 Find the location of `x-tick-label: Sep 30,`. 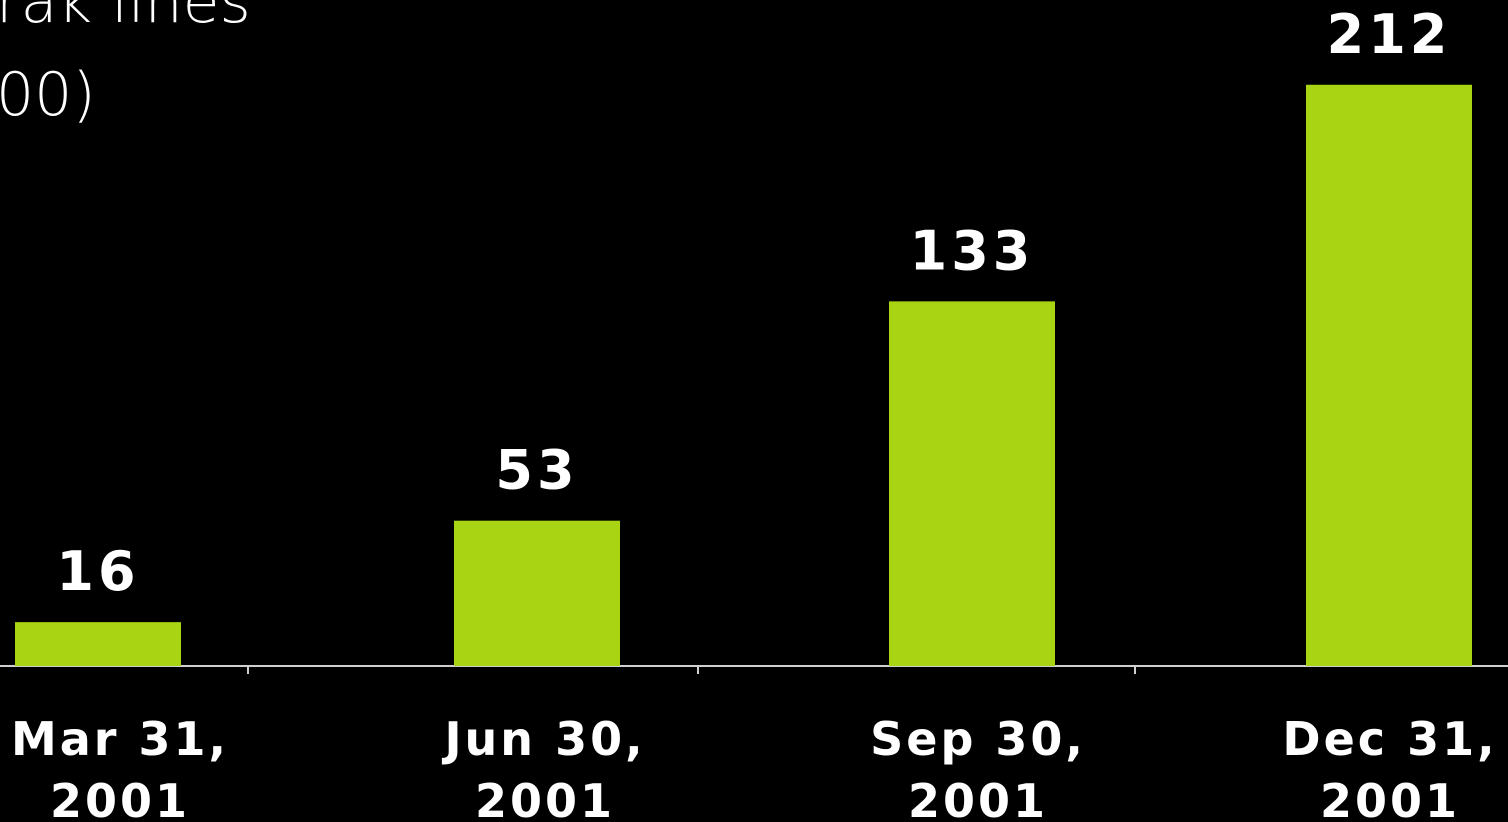

x-tick-label: Sep 30, is located at coordinates (978, 739).